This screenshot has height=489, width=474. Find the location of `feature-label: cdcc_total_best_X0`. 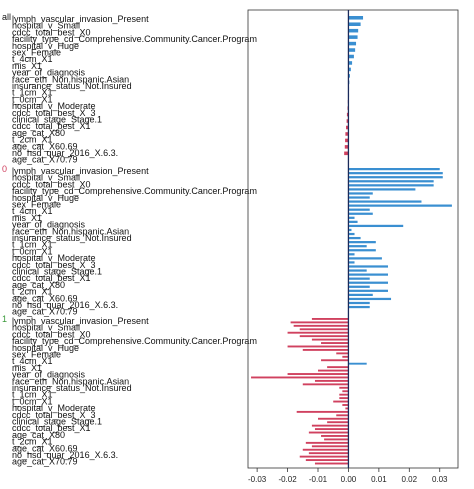

feature-label: cdcc_total_best_X0 is located at coordinates (51, 184).